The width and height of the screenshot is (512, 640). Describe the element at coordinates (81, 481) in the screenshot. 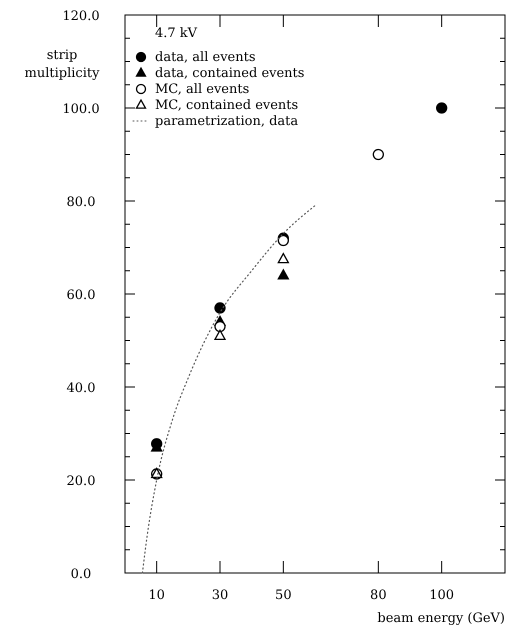

I see `y-tick-label: 20.0` at that location.